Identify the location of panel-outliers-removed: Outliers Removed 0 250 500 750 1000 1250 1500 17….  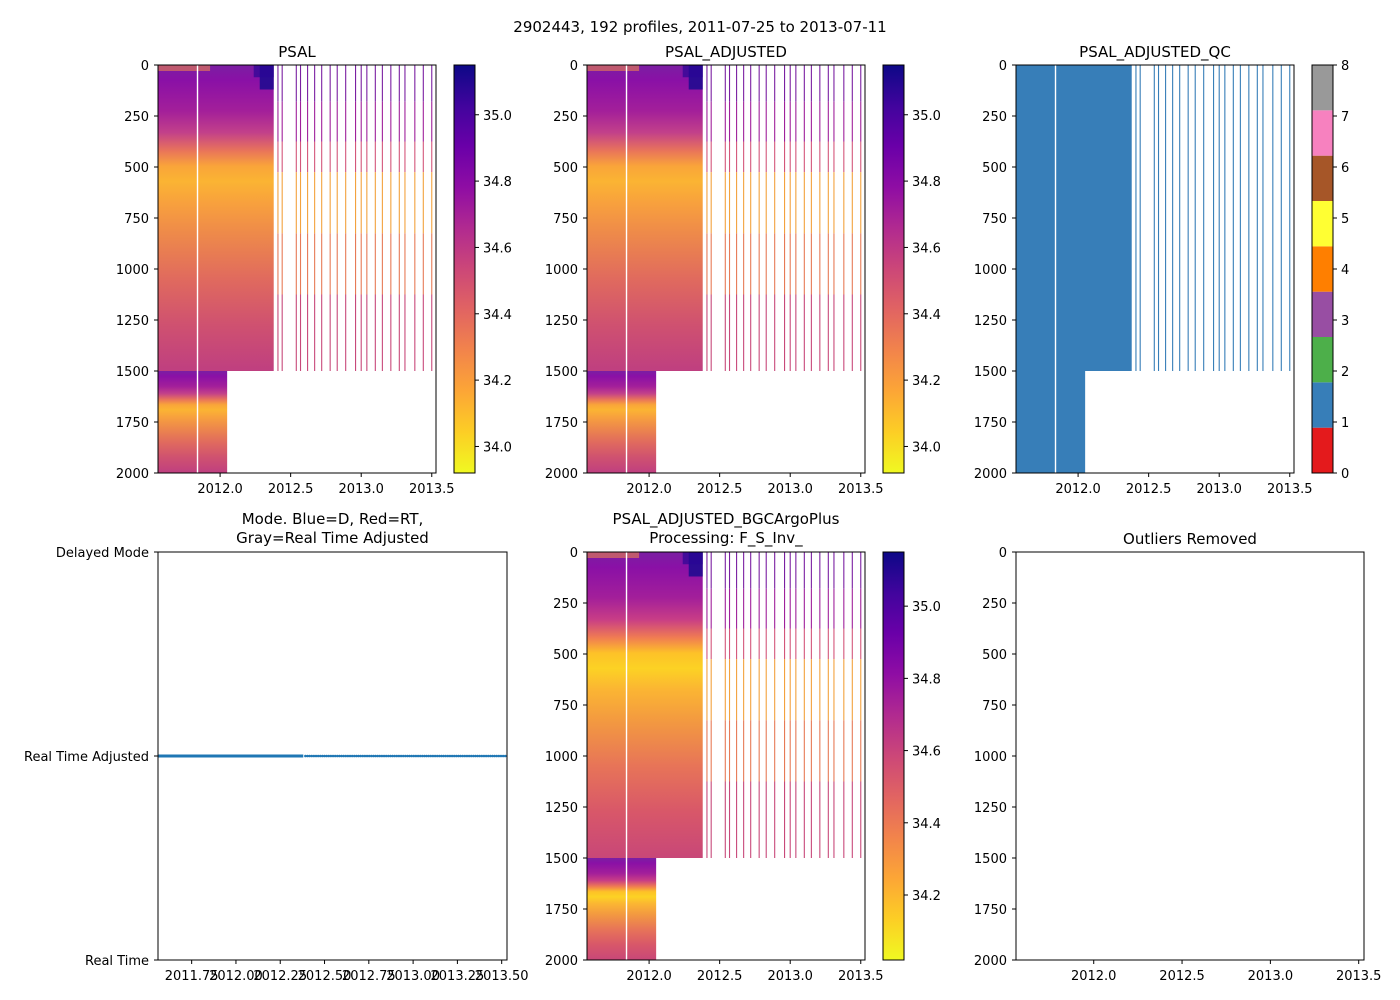
(1178, 757).